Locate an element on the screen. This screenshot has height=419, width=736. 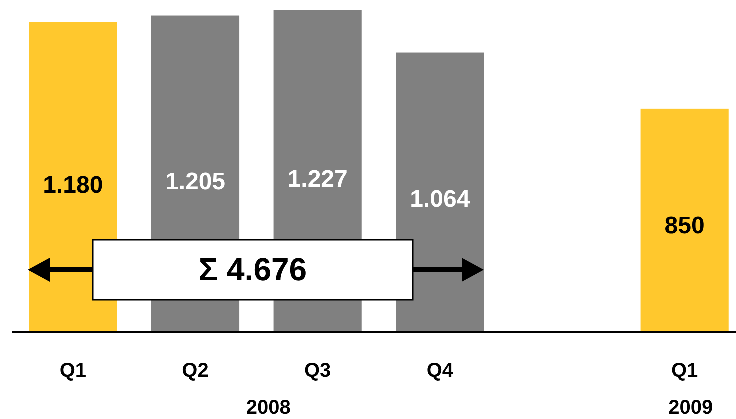
x-tick-label: Q4 is located at coordinates (440, 371).